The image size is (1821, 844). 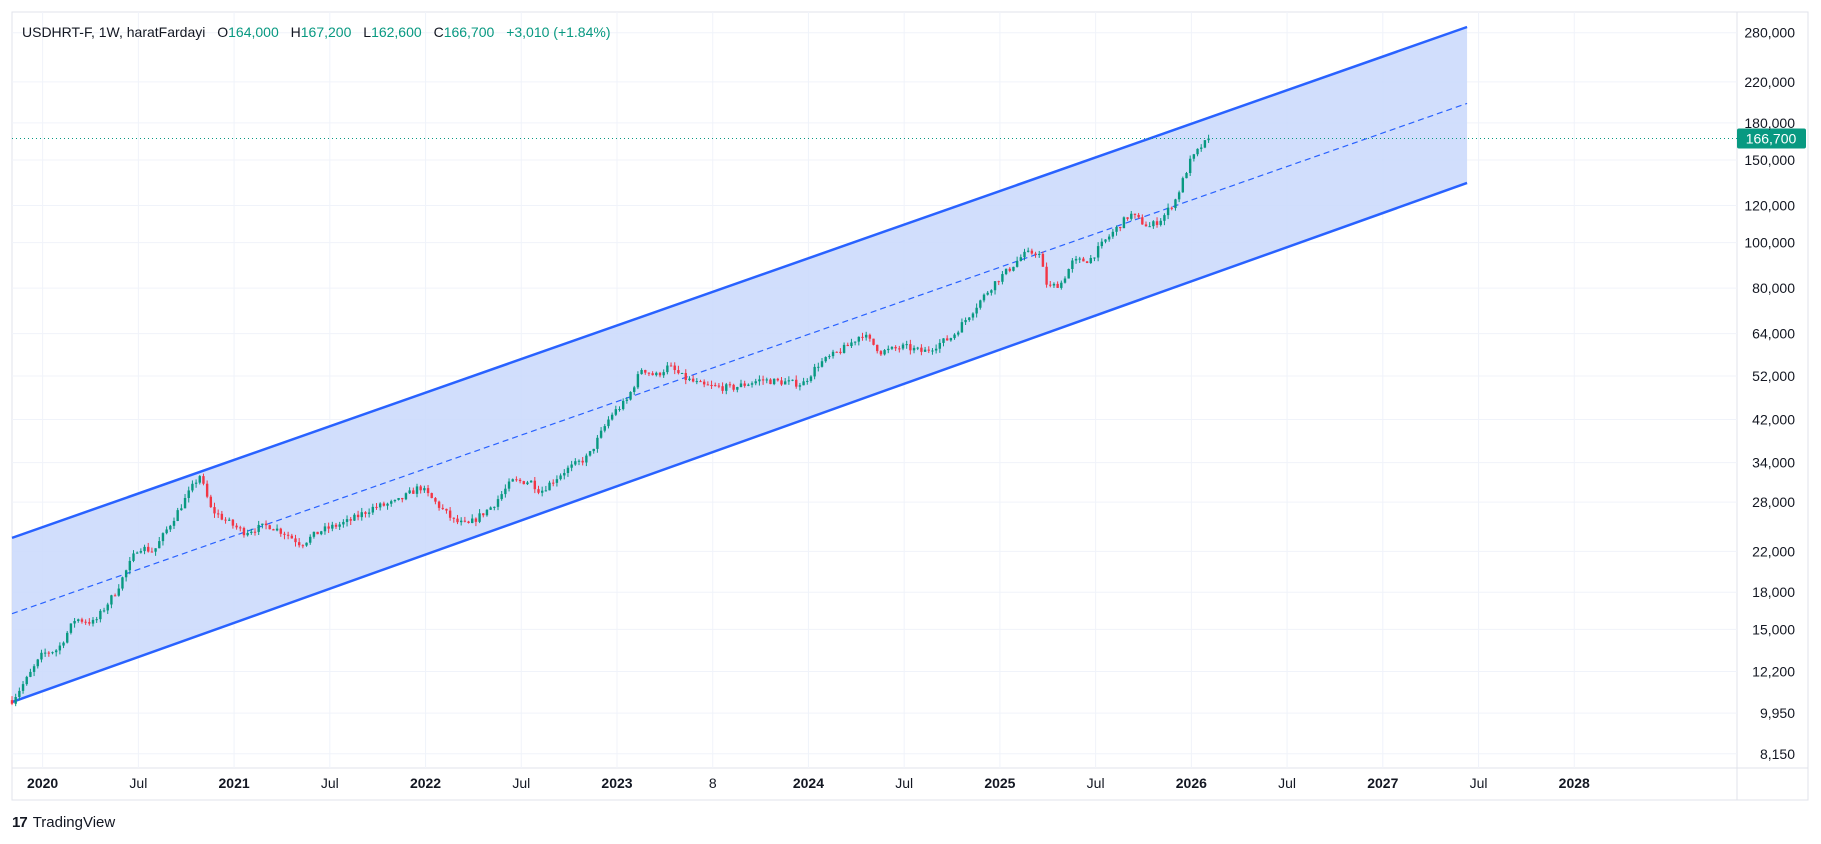 What do you see at coordinates (396, 32) in the screenshot?
I see `low-value: 162,600` at bounding box center [396, 32].